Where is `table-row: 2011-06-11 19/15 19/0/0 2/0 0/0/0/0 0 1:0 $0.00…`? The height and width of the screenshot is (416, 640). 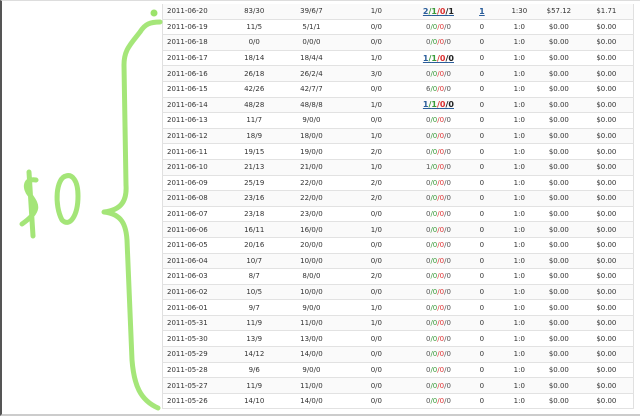
table-row: 2011-06-11 19/15 19/0/0 2/0 0/0/0/0 0 1:0 $0.00… is located at coordinates (397, 151).